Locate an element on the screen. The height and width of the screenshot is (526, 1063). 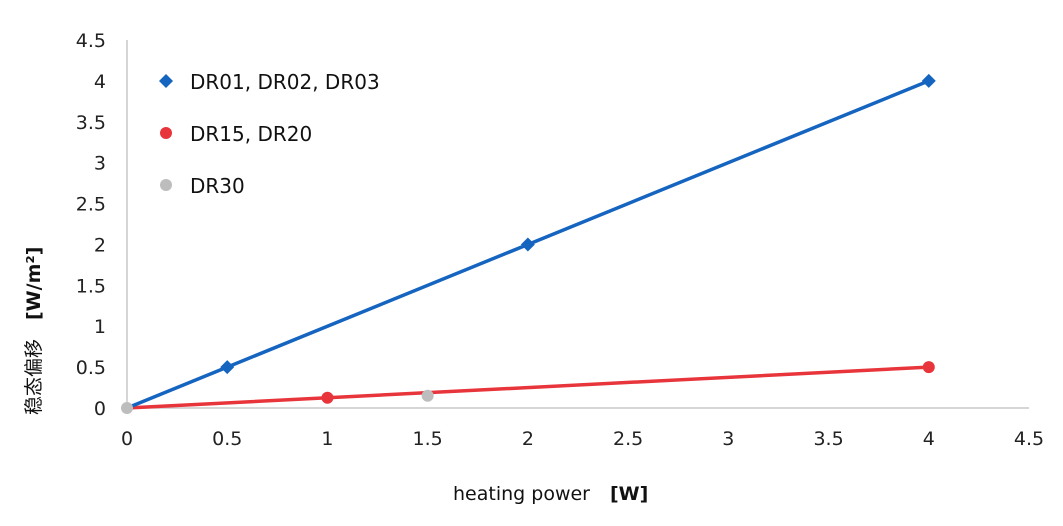
legend-label: DR15, DR20 is located at coordinates (251, 134).